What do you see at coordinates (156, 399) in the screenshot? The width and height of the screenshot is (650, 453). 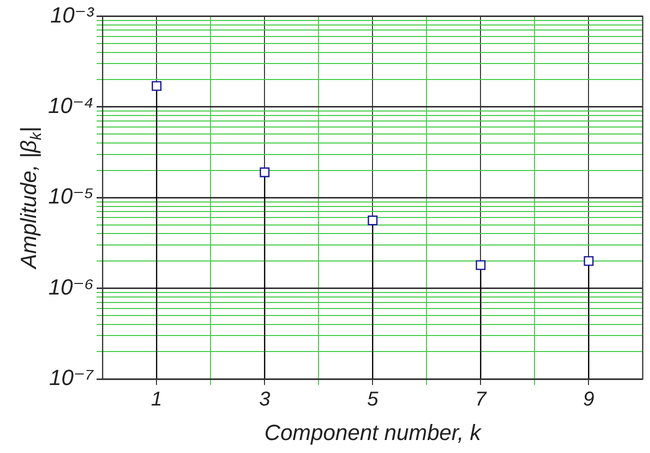 I see `x-tick-label: 1` at bounding box center [156, 399].